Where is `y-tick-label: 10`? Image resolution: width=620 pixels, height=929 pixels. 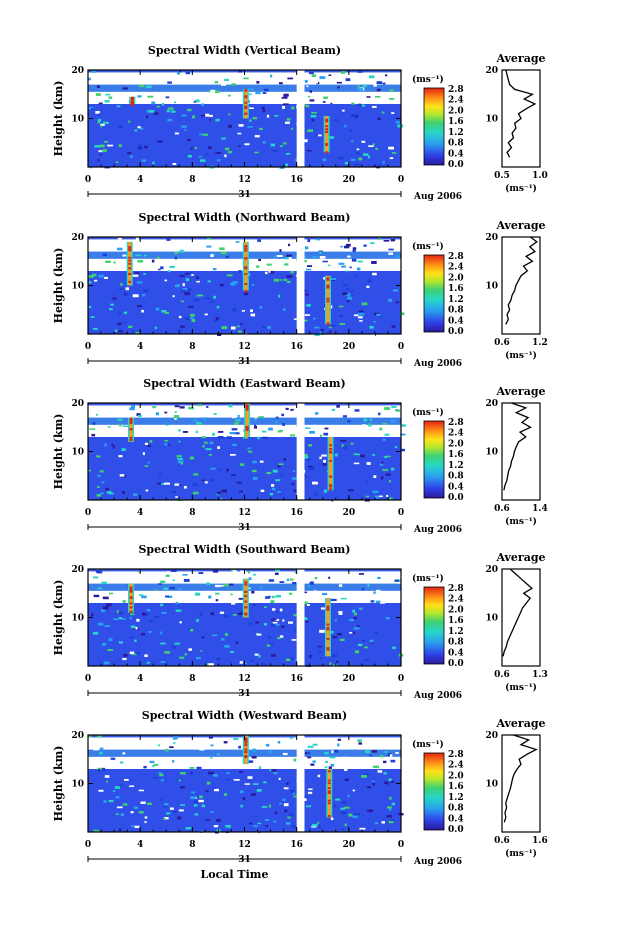
y-tick-label: 10 is located at coordinates (77, 120).